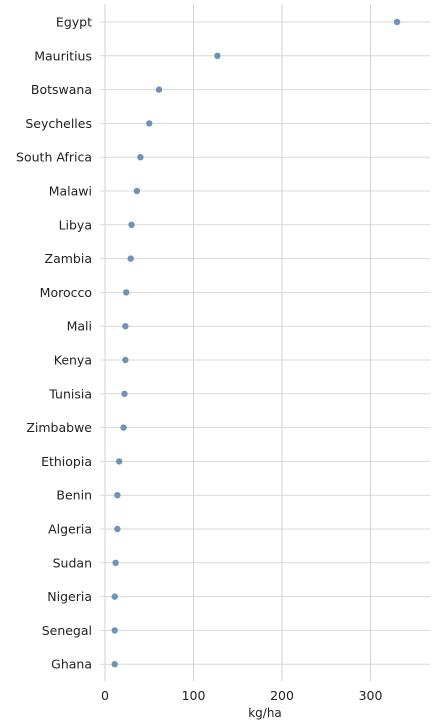 This screenshot has width=432, height=720. What do you see at coordinates (68, 258) in the screenshot?
I see `category-label: Zambia` at bounding box center [68, 258].